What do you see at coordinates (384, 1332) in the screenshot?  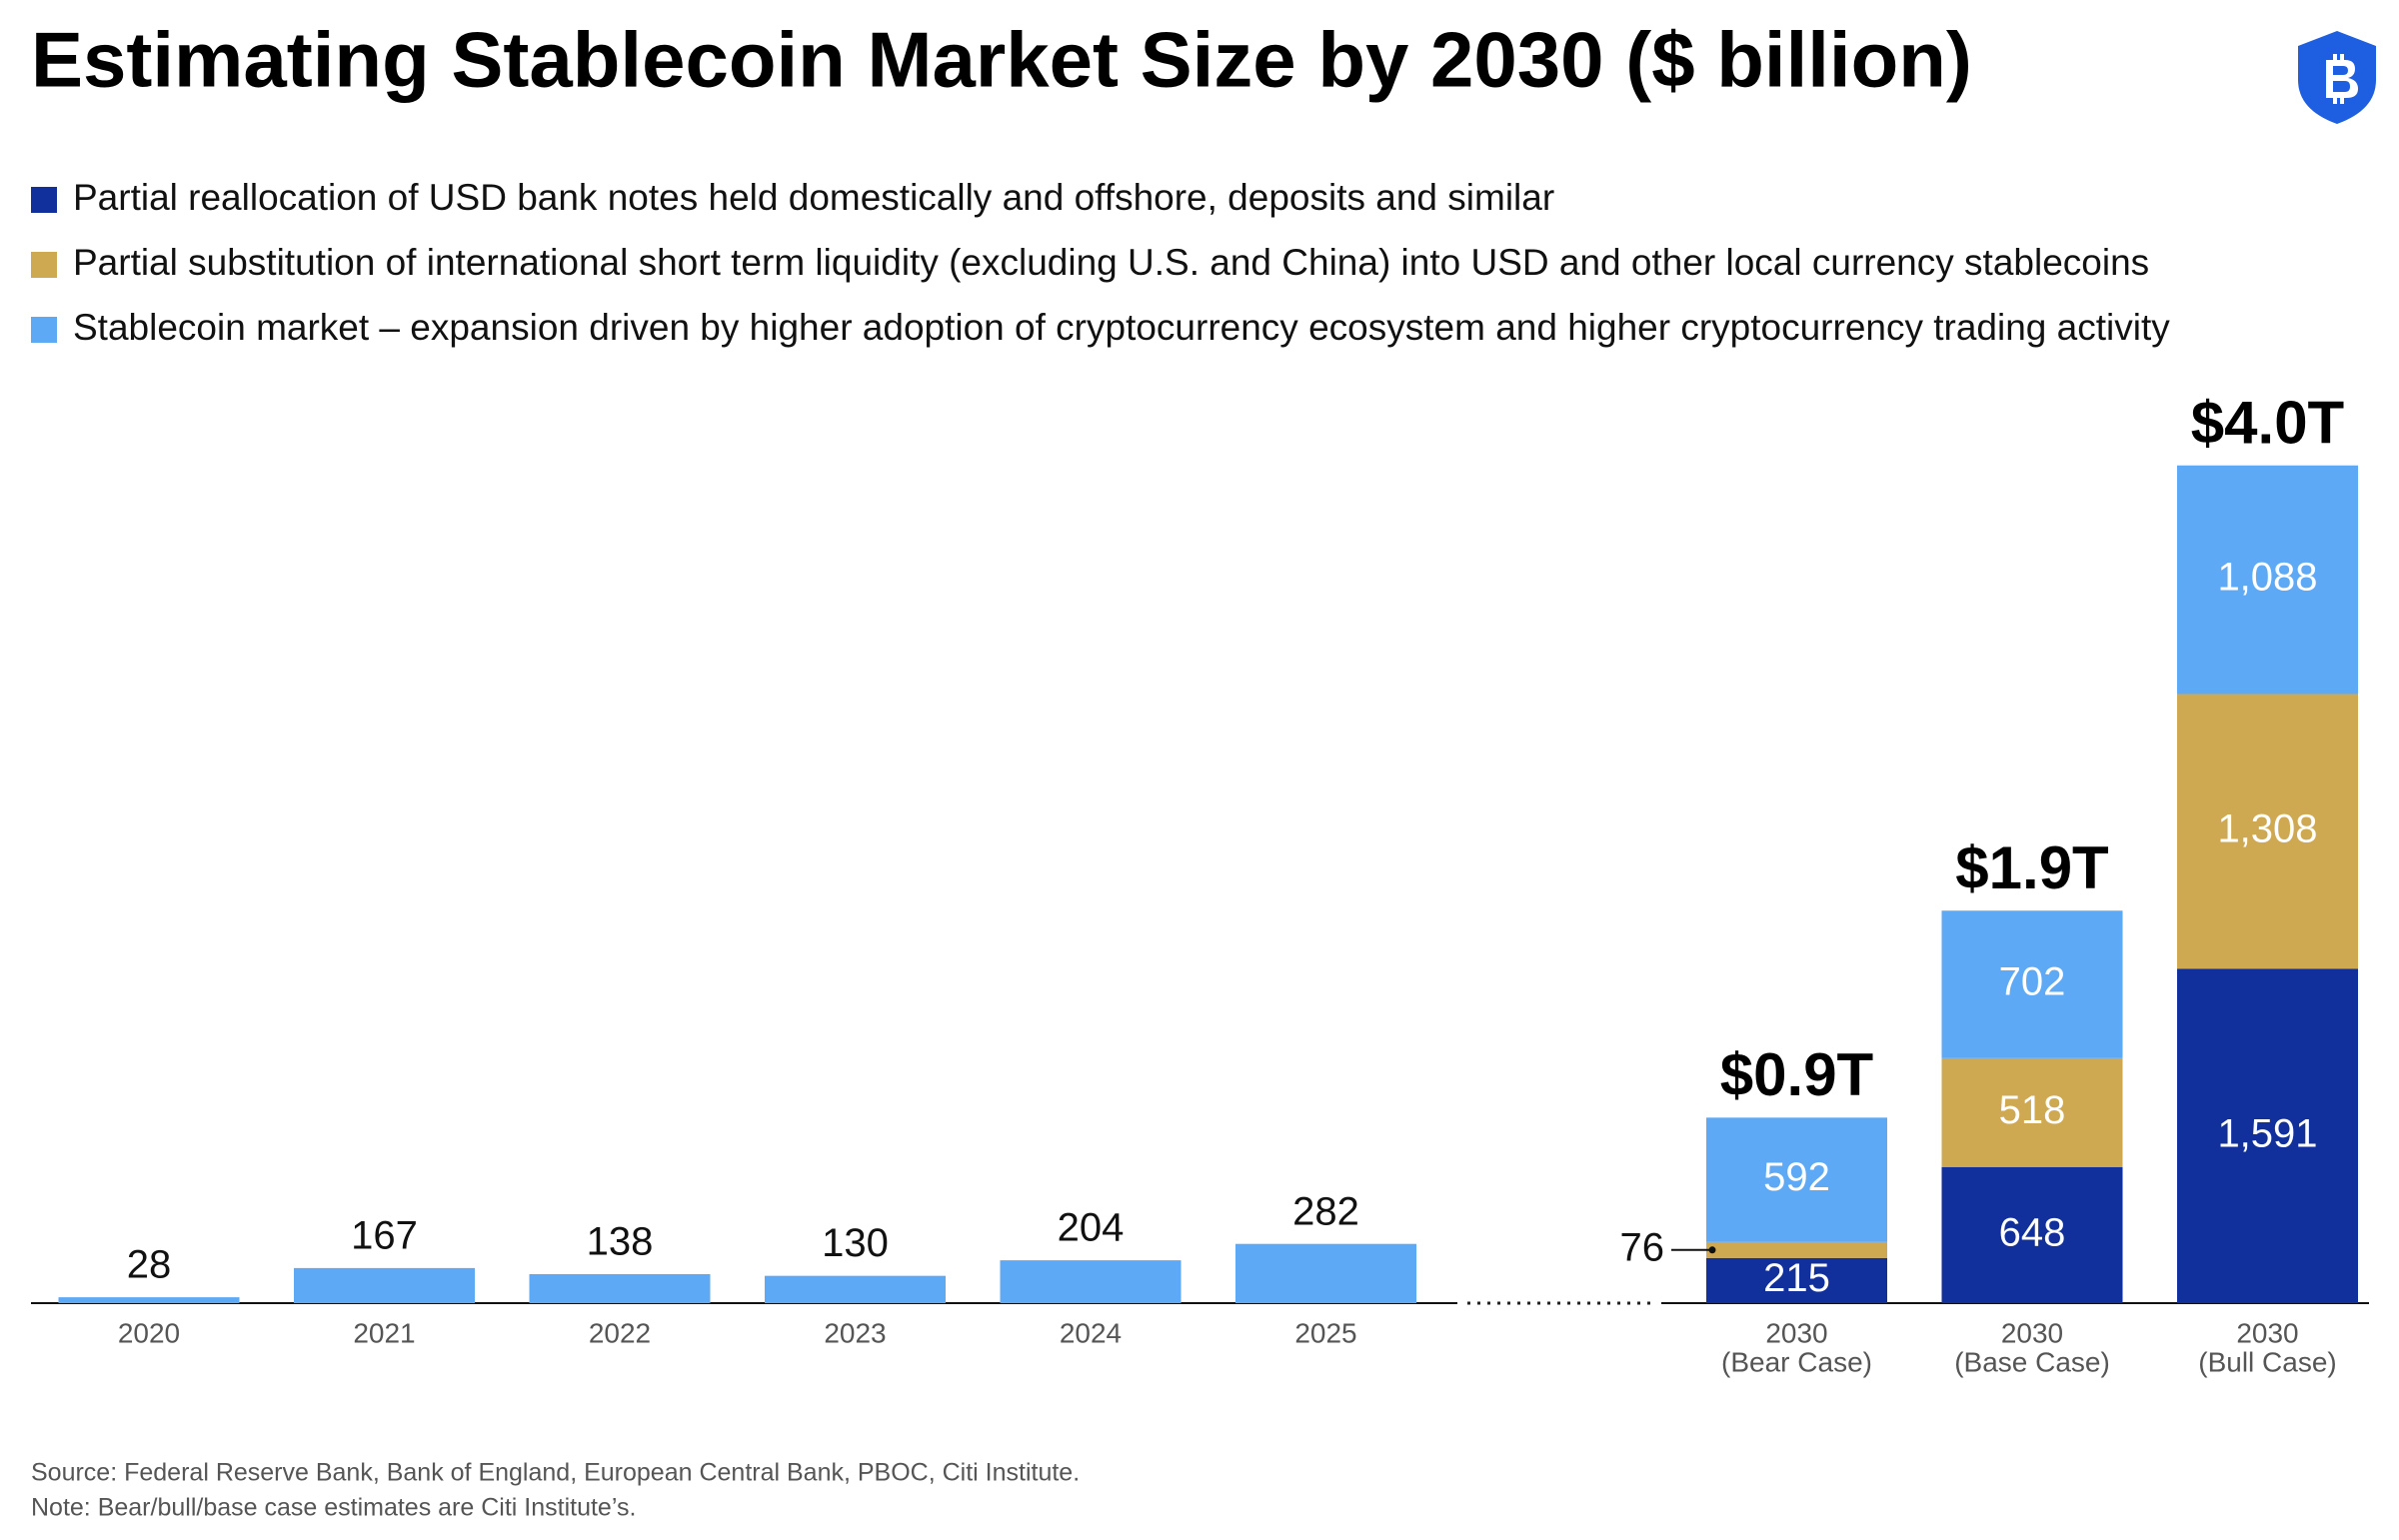 I see `x-tick-label: 2021` at bounding box center [384, 1332].